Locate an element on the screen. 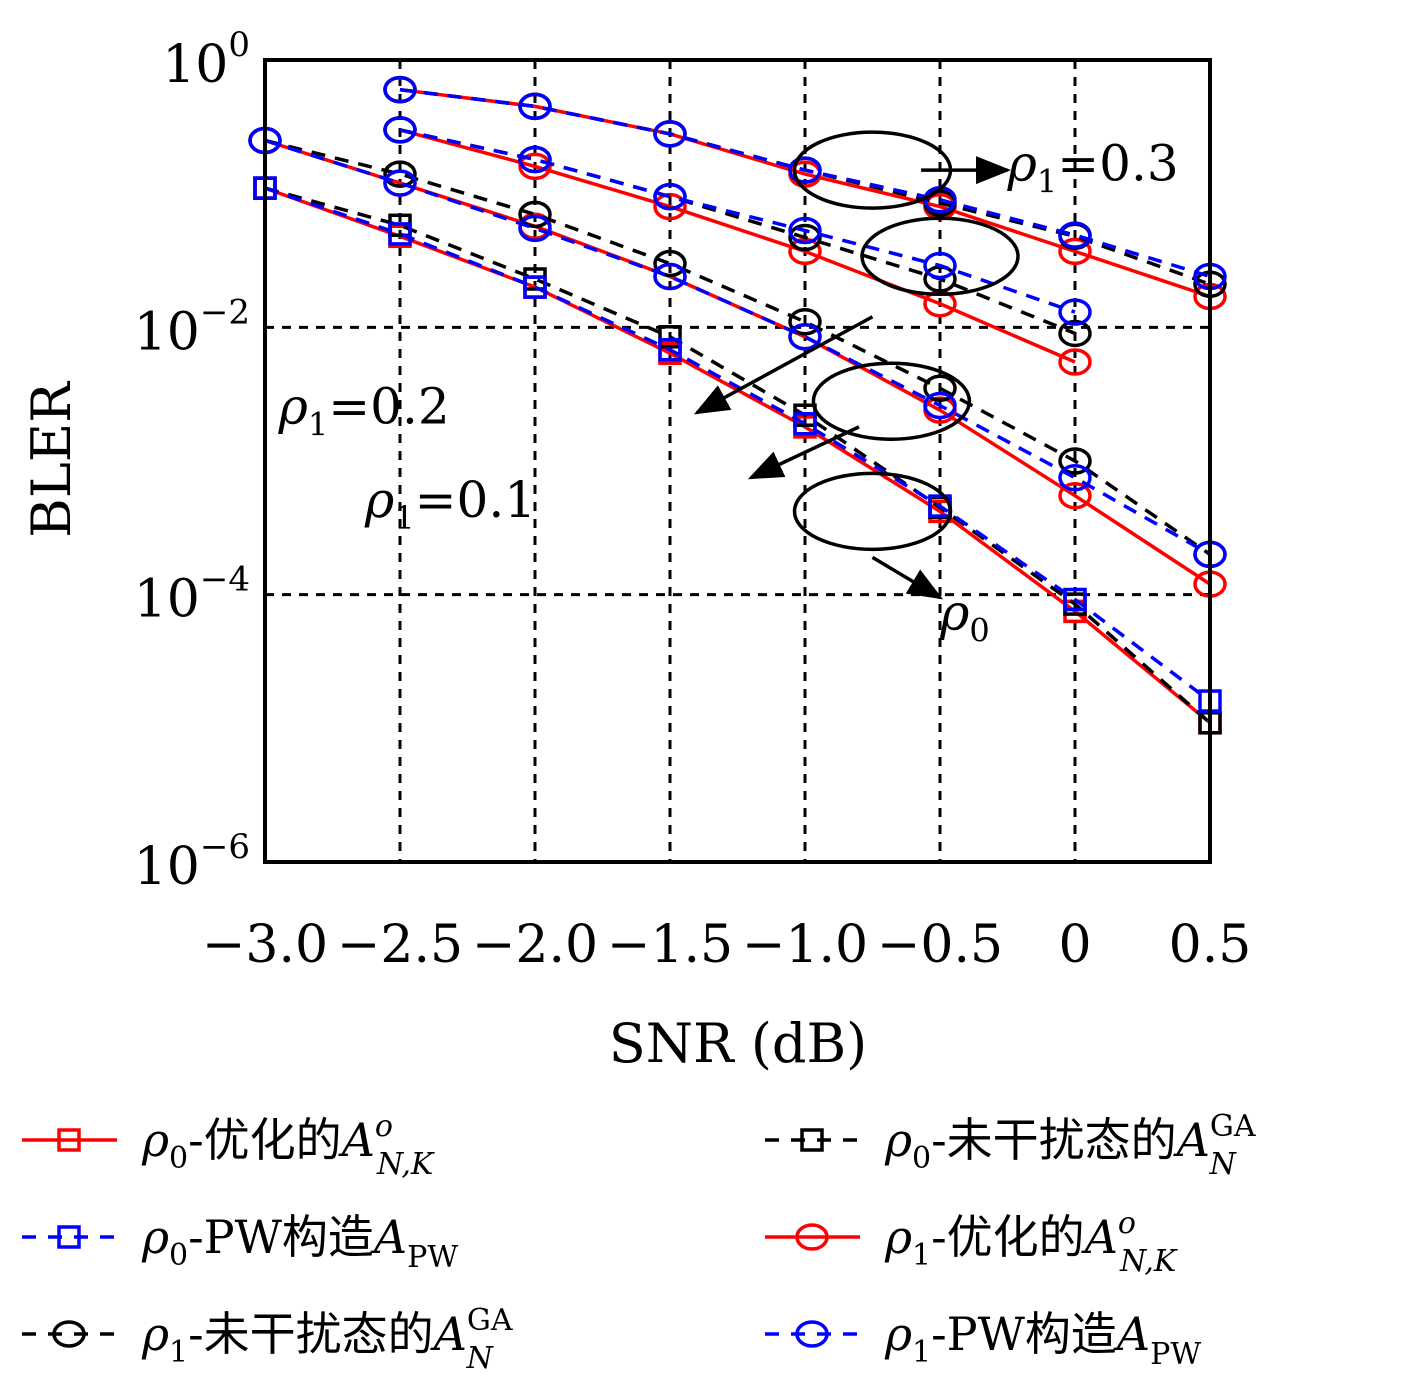 This screenshot has width=1417, height=1375. legend-entry: ρ0-未干扰态的AGA N is located at coordinates (1010, 1145).